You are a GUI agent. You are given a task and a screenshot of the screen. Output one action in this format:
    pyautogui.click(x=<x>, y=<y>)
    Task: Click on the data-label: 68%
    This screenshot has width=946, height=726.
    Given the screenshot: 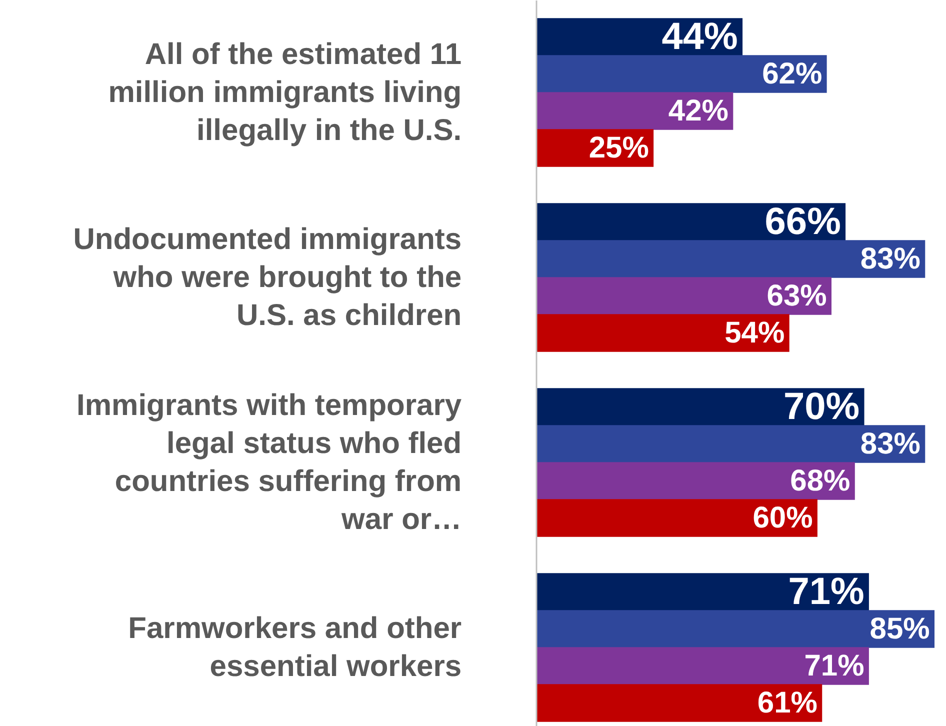 What is the action you would take?
    pyautogui.click(x=820, y=481)
    